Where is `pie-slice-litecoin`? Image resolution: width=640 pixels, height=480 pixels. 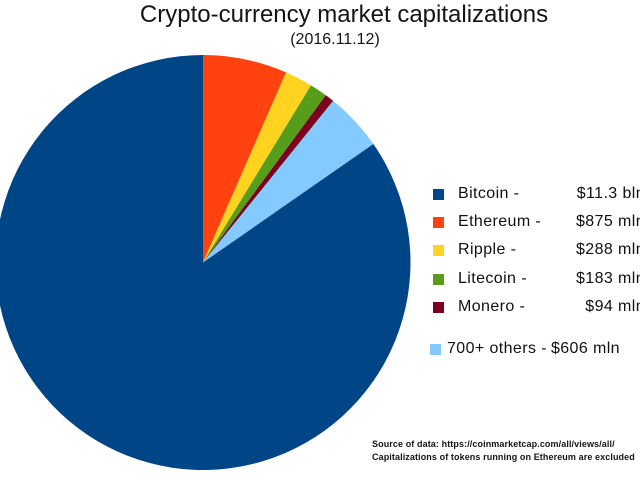 pie-slice-litecoin is located at coordinates (264, 174).